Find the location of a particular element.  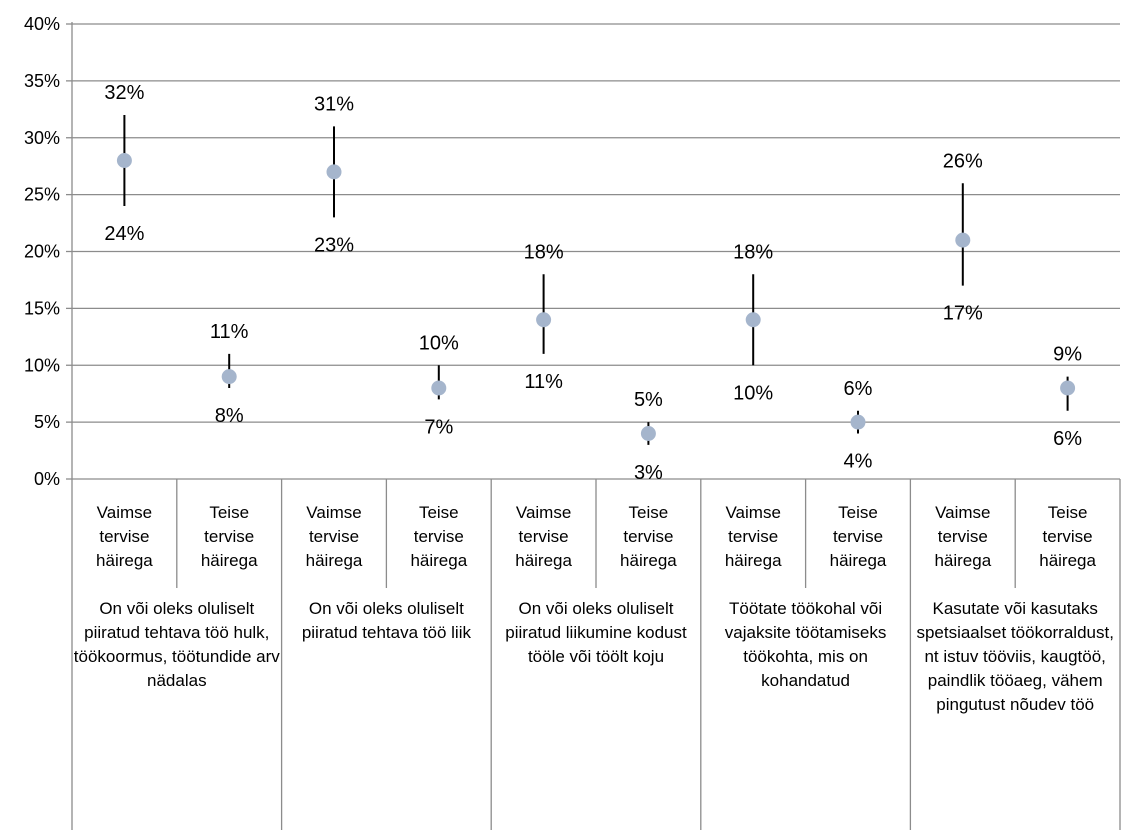

low-label: 17% is located at coordinates (963, 314).